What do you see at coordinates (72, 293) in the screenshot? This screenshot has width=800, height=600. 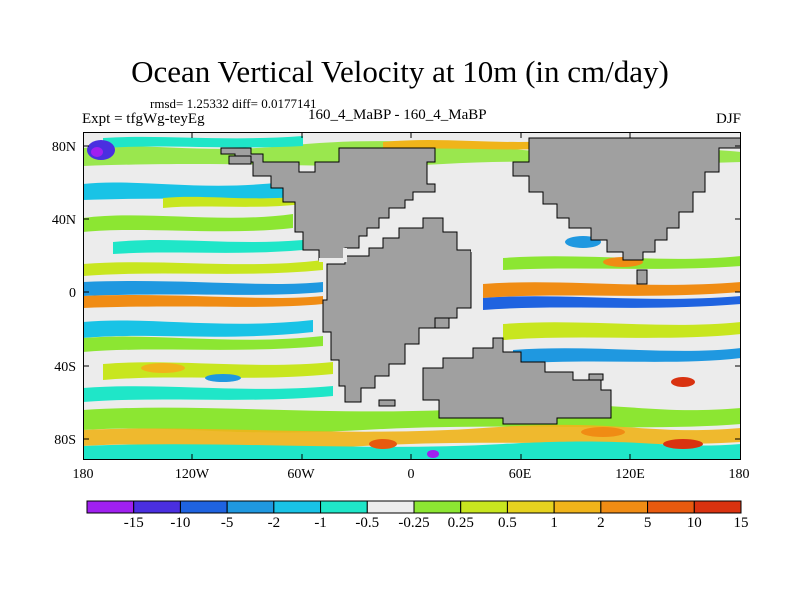 I see `lat-label-0: 0` at bounding box center [72, 293].